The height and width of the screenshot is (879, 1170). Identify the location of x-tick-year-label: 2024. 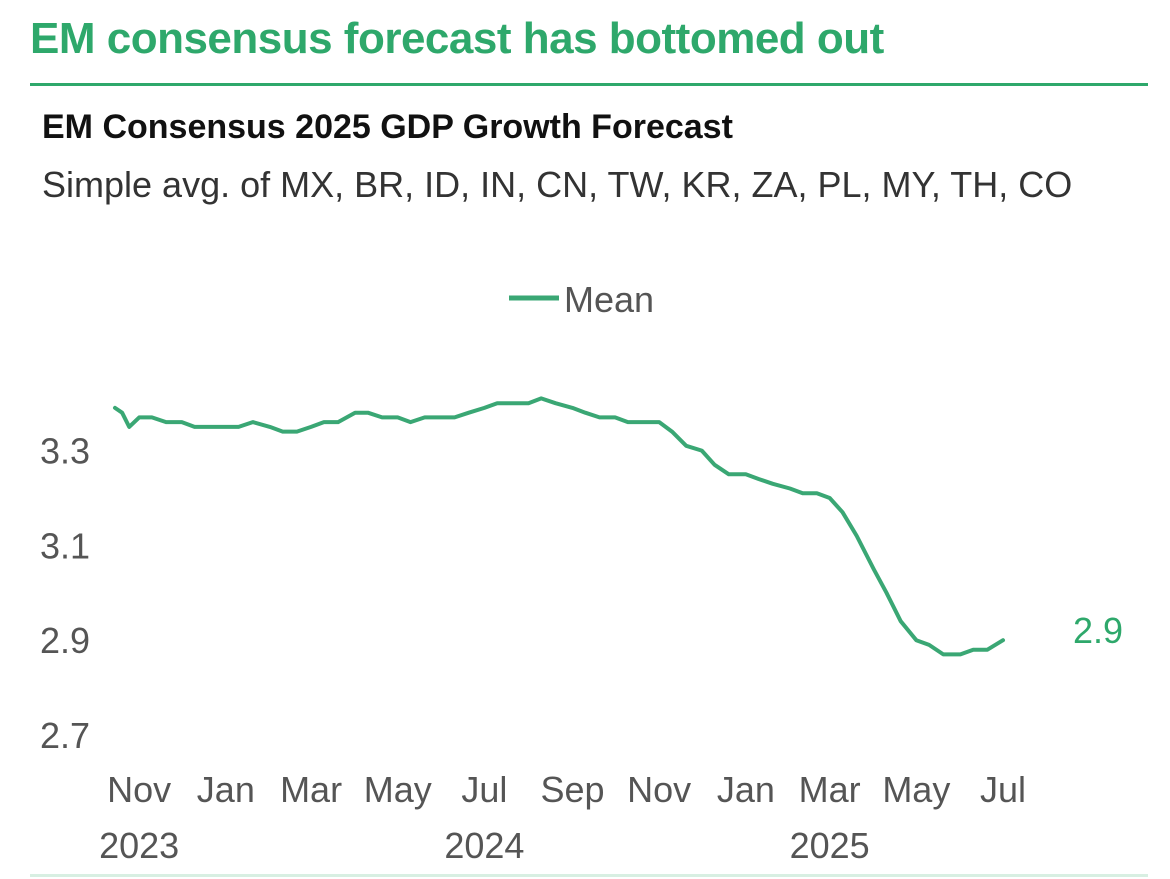
(484, 845).